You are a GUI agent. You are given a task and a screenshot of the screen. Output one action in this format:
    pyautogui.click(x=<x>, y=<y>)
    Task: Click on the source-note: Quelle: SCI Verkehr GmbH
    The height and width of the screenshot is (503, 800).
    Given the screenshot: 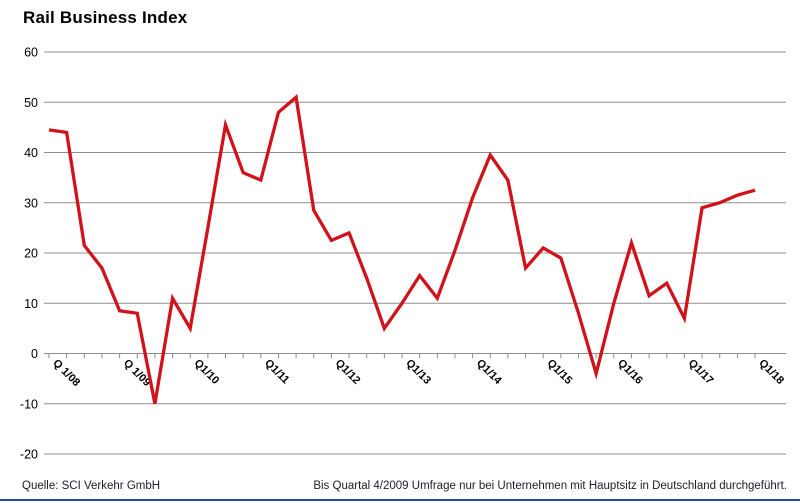 What is the action you would take?
    pyautogui.click(x=91, y=486)
    